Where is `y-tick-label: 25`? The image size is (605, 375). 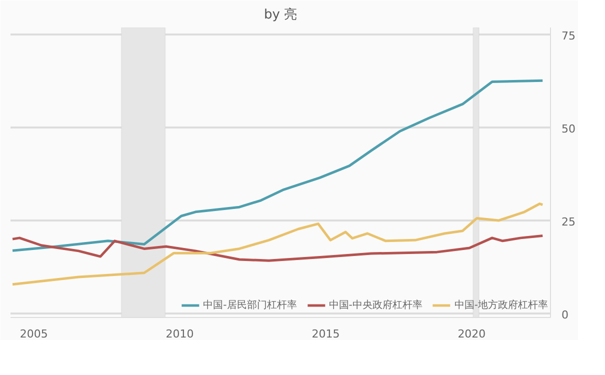 y-tick-label: 25 is located at coordinates (569, 221).